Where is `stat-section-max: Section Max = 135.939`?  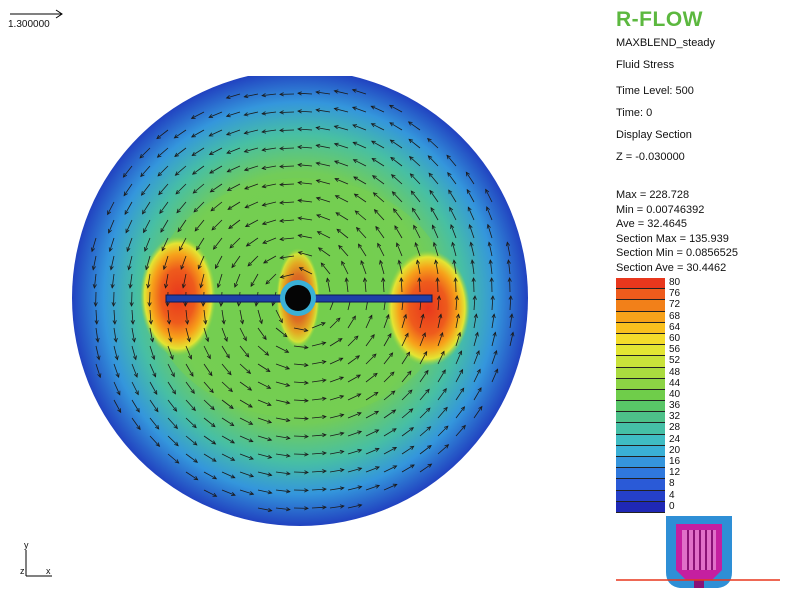 stat-section-max: Section Max = 135.939 is located at coordinates (672, 238).